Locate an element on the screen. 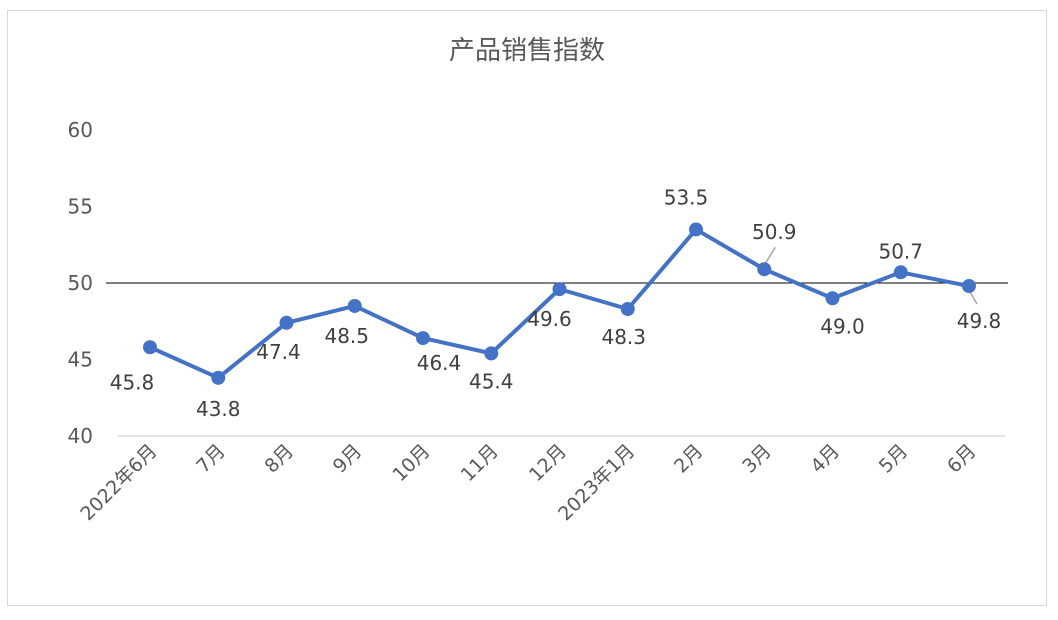 This screenshot has width=1058, height=620. leader-lines is located at coordinates (870, 275).